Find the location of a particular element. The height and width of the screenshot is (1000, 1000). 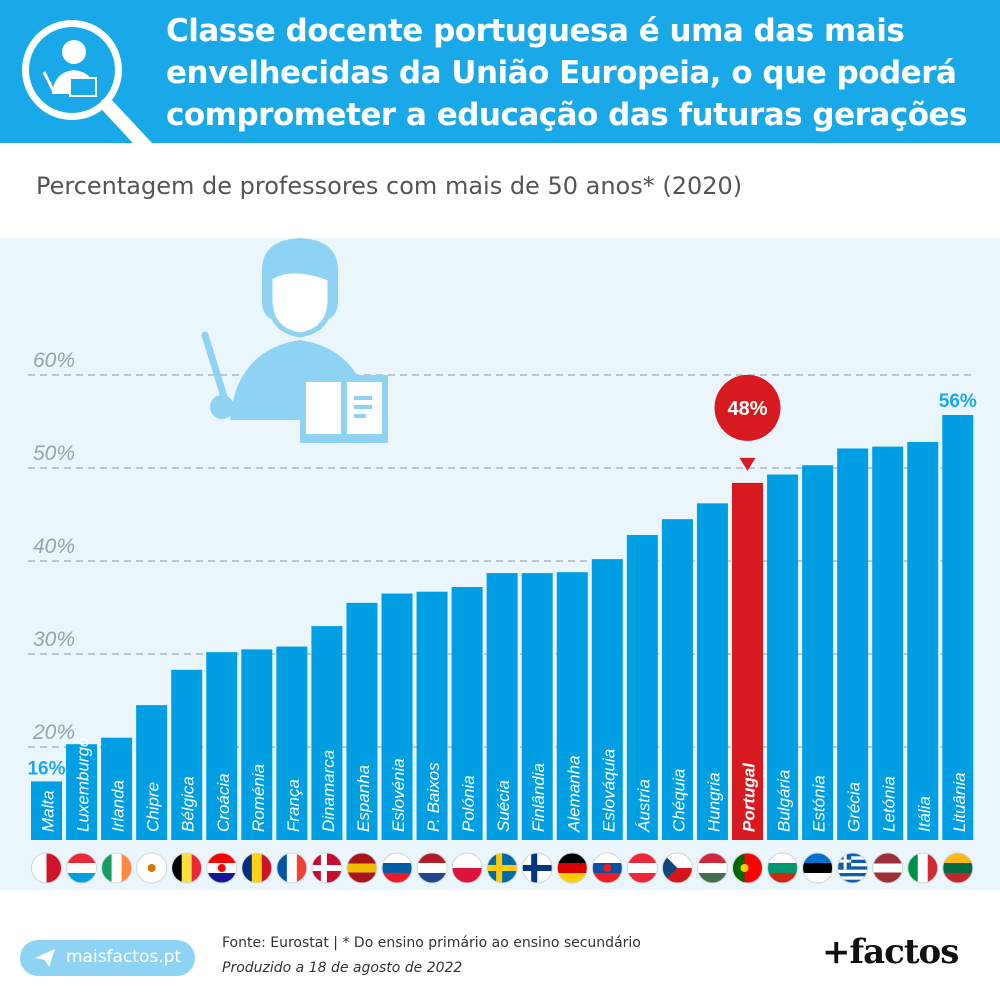

category-label: Lituânia is located at coordinates (959, 802).